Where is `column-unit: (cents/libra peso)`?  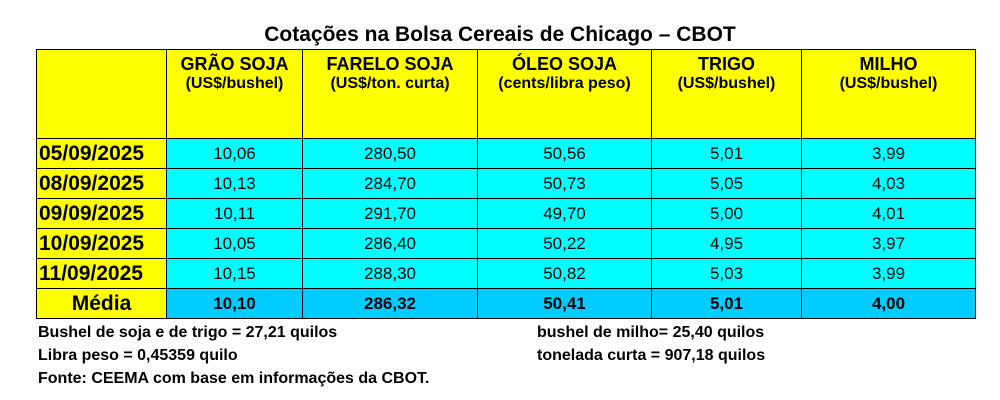 column-unit: (cents/libra peso) is located at coordinates (564, 83).